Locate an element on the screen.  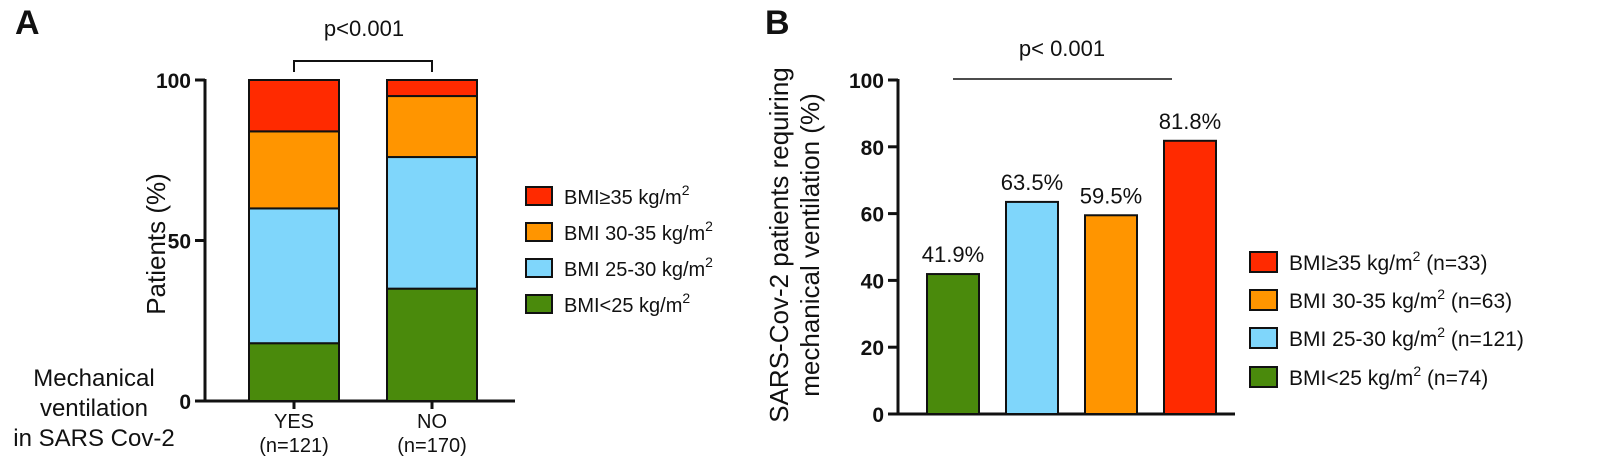
panel-a-legend-label: BMI≥35 kg/m2 is located at coordinates (627, 195).